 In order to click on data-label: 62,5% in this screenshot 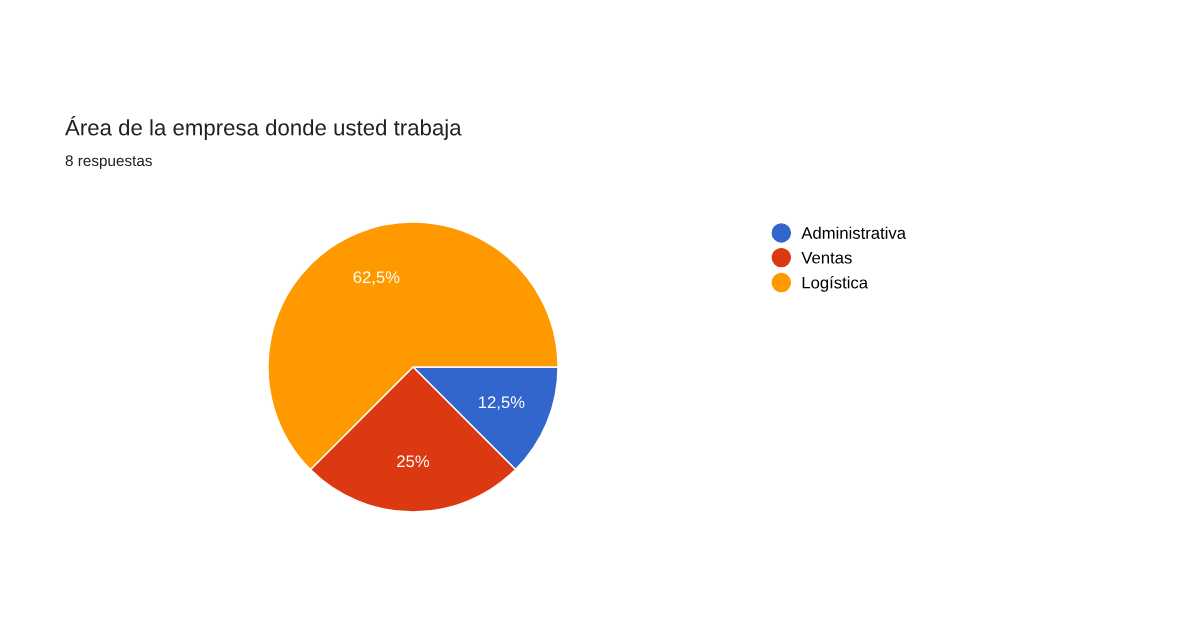, I will do `click(376, 278)`.